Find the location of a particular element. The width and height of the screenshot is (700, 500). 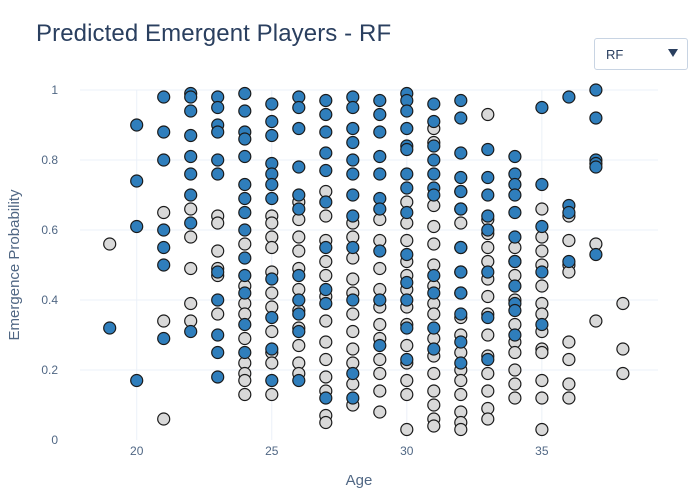

x-tick-label: 35 is located at coordinates (542, 451).